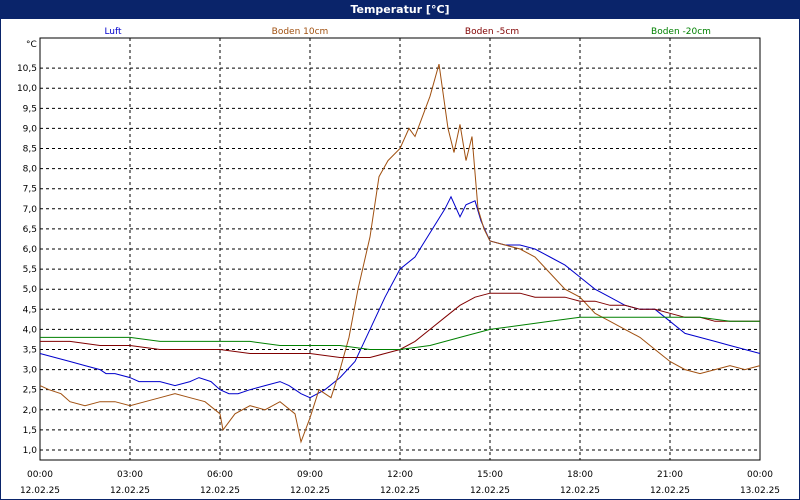 This screenshot has width=800, height=500. Describe the element at coordinates (30, 150) in the screenshot. I see `y-tick-label: 8,5` at that location.